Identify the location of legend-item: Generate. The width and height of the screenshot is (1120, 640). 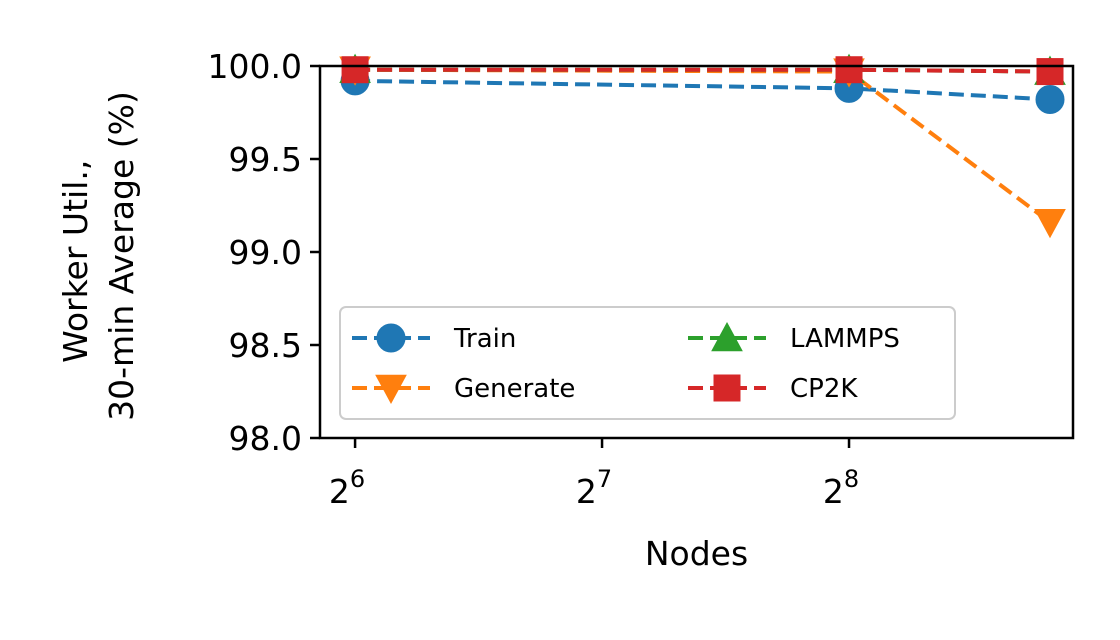
(463, 389).